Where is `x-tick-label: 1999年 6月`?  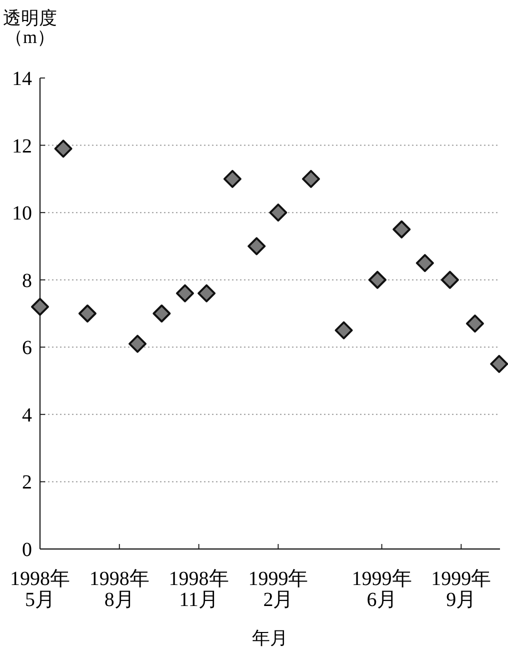
x-tick-label: 1999年 6月 is located at coordinates (382, 589).